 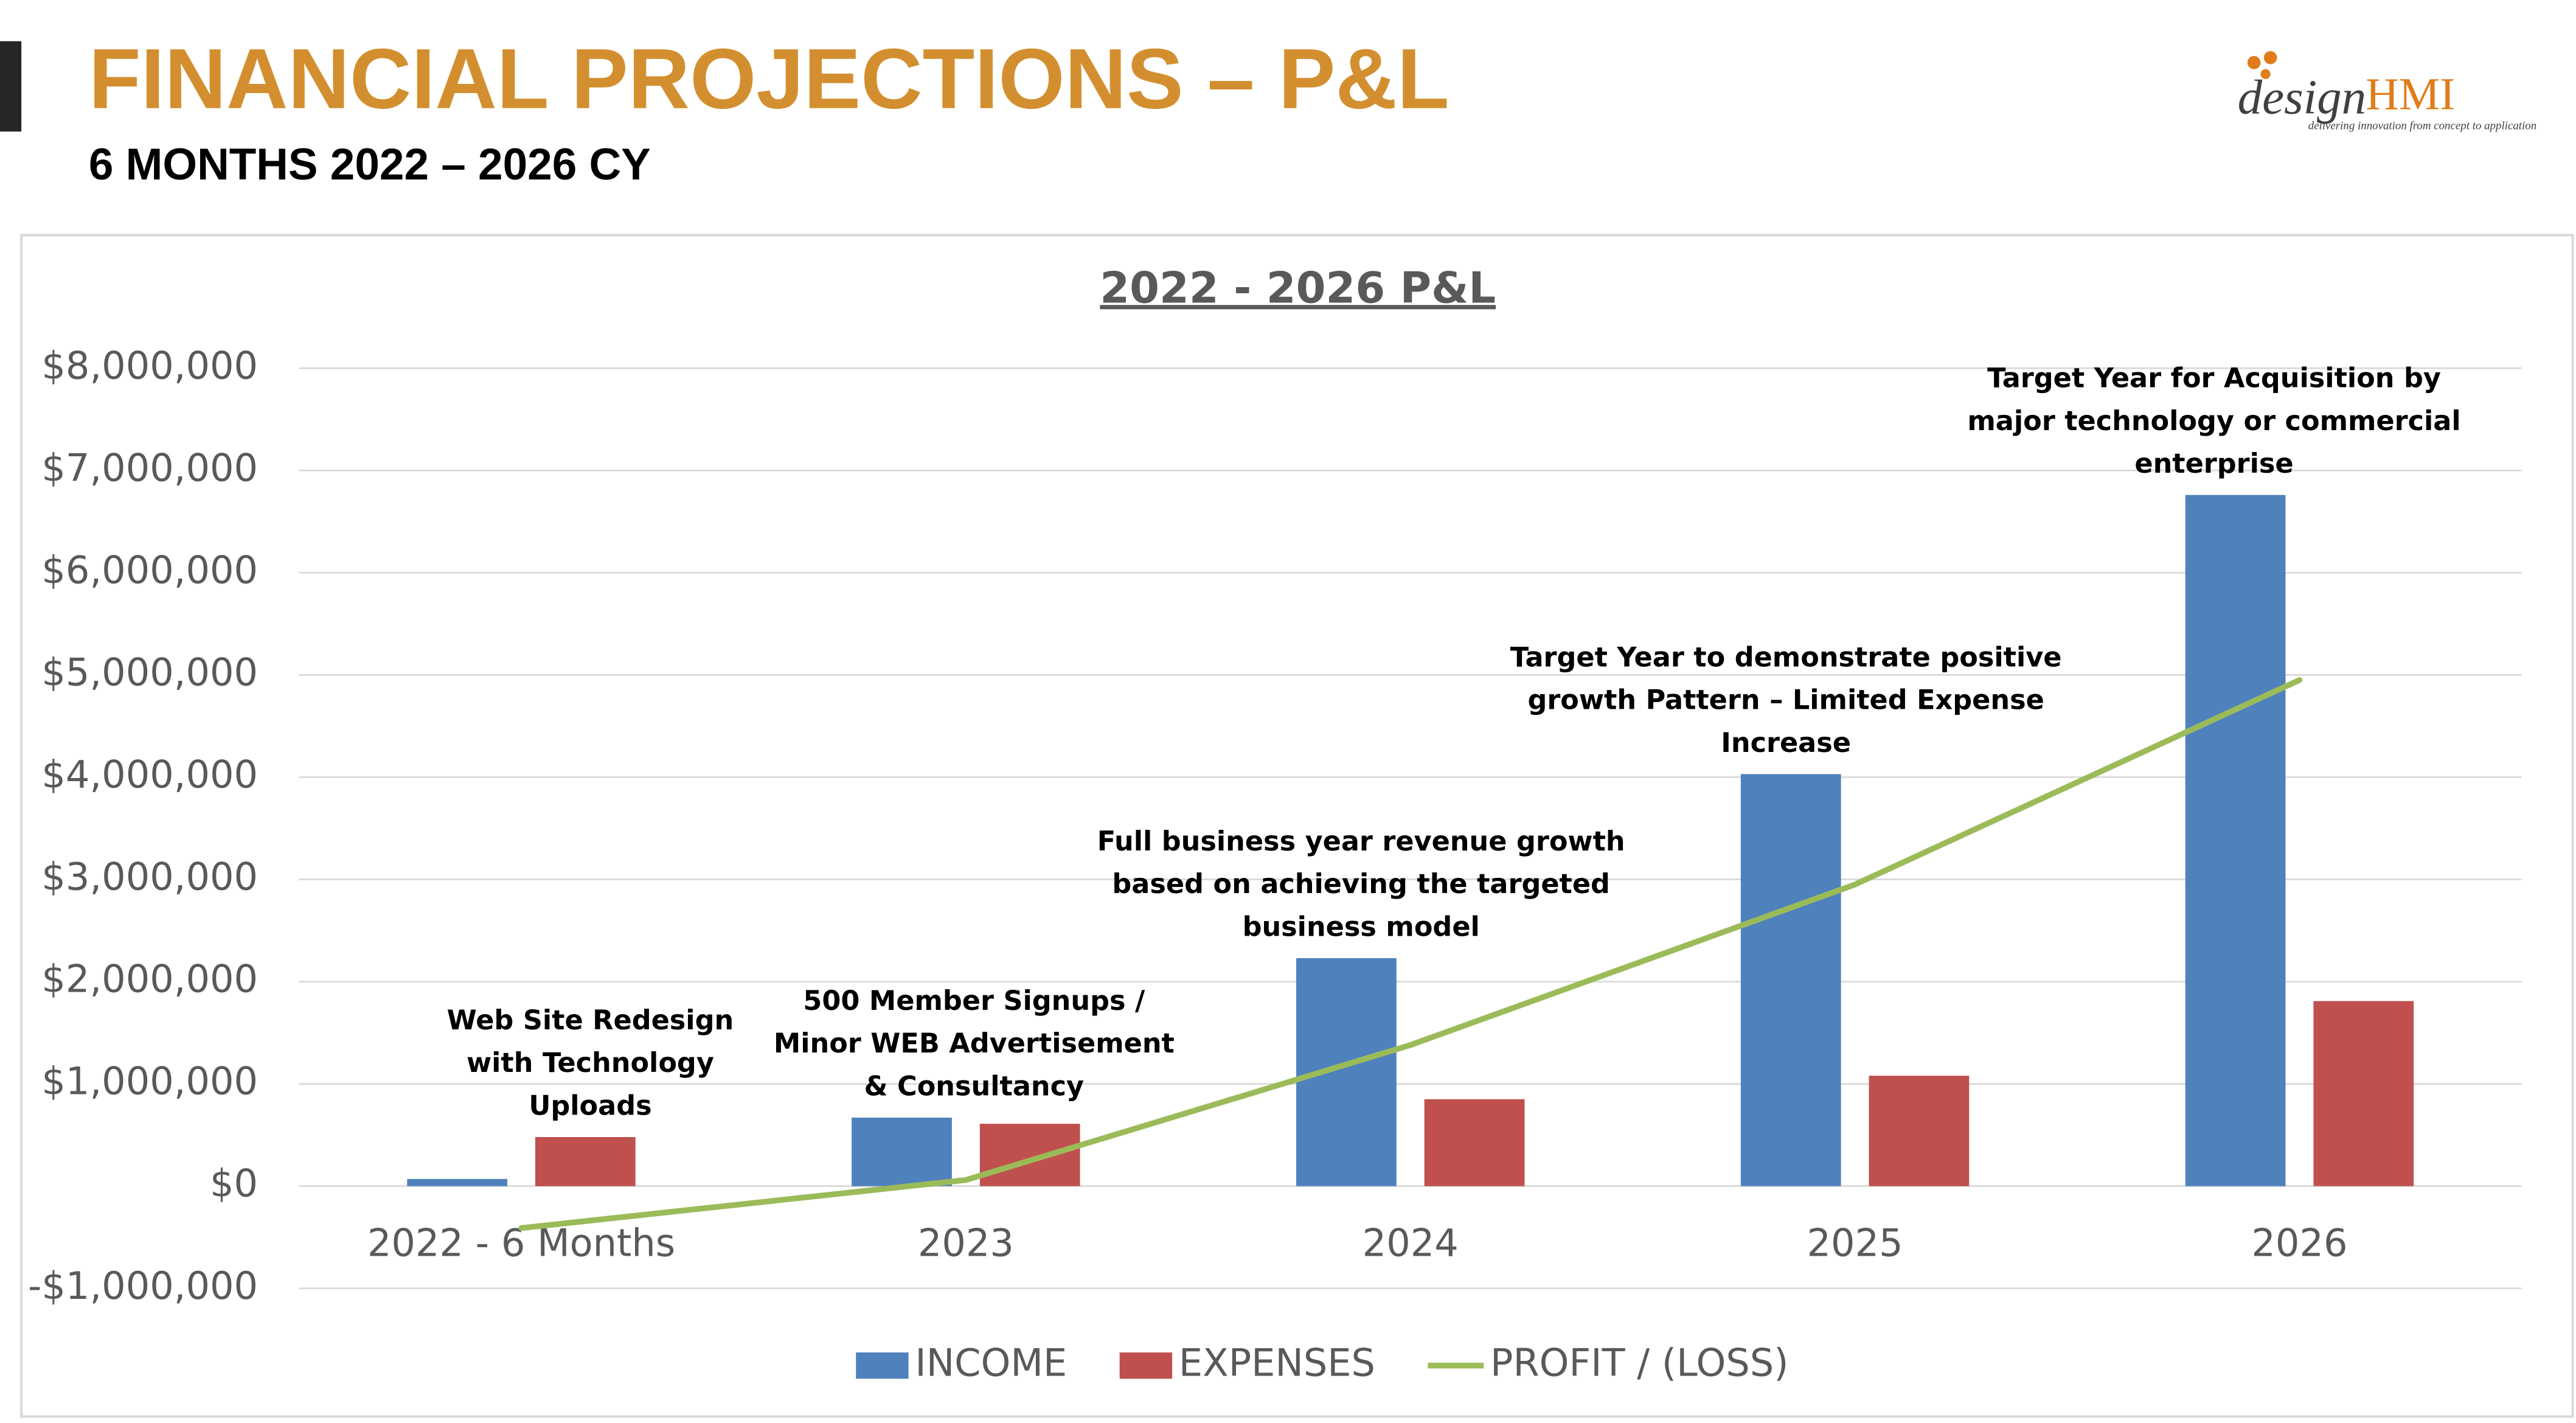 I want to click on annotation: Increase, so click(x=1786, y=743).